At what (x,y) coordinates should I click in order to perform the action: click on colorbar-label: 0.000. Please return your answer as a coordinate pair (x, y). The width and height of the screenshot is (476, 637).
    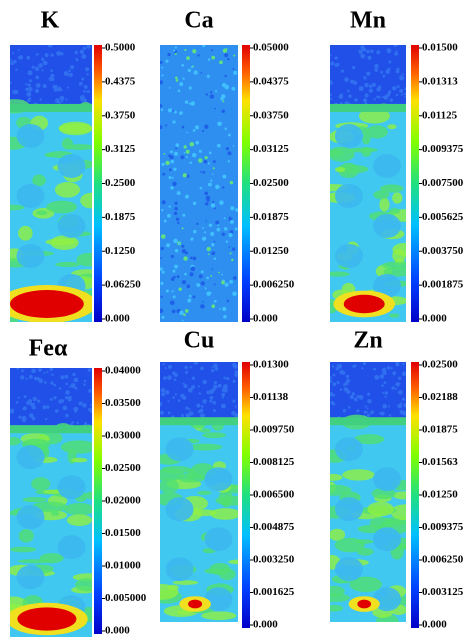
    Looking at the image, I should click on (434, 319).